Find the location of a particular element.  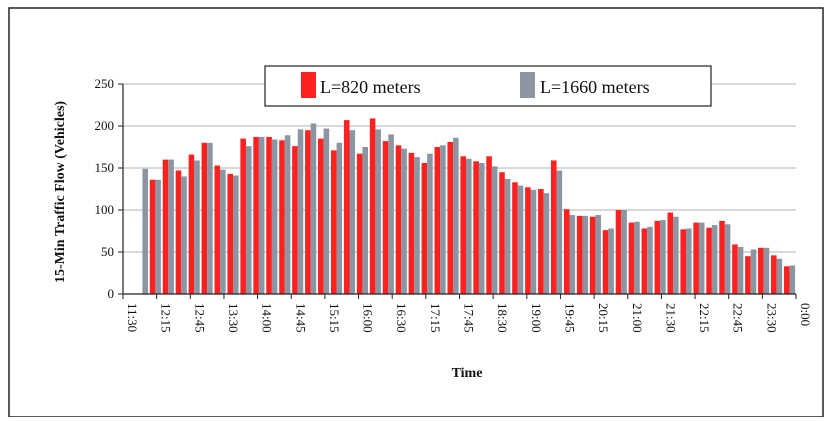

x-tick-label: 14:45 is located at coordinates (300, 318).